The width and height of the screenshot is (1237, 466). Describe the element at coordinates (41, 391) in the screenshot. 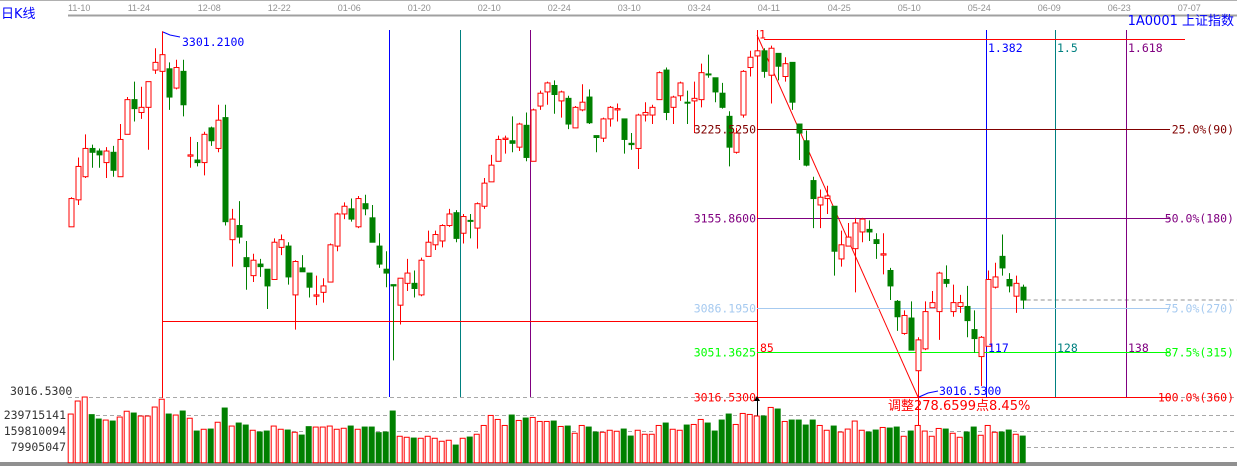

I see `price-axis-label: 3016.5300` at that location.